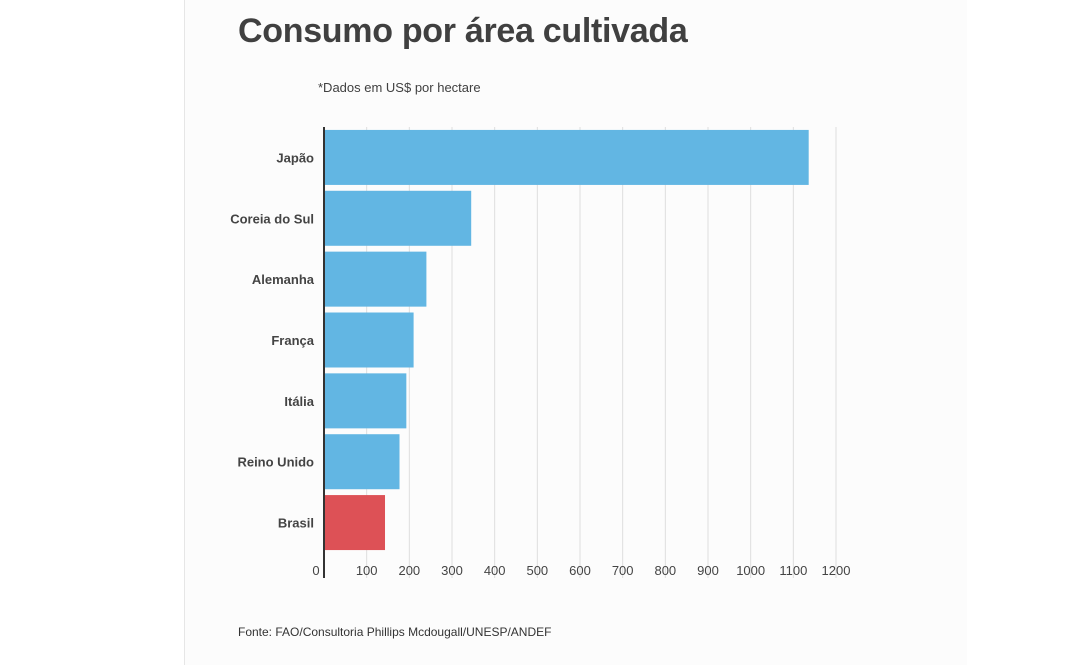  I want to click on x-tick-label: 900, so click(708, 570).